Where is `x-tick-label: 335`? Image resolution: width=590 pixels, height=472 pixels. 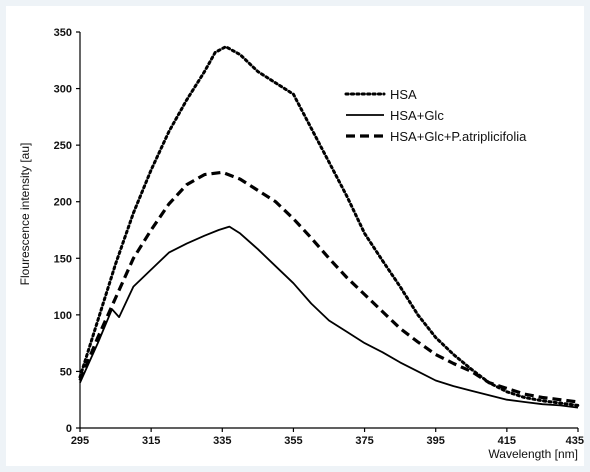 x-tick-label: 335 is located at coordinates (222, 441).